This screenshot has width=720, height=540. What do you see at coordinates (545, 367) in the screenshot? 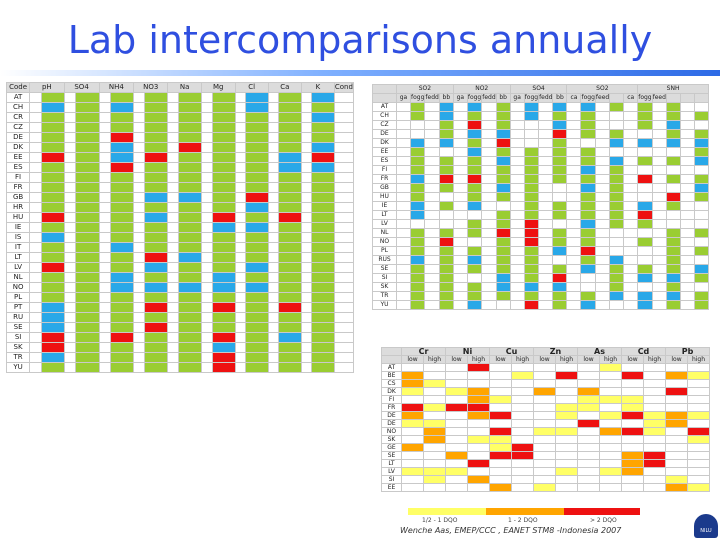
I see `table-row: AT` at bounding box center [545, 367].